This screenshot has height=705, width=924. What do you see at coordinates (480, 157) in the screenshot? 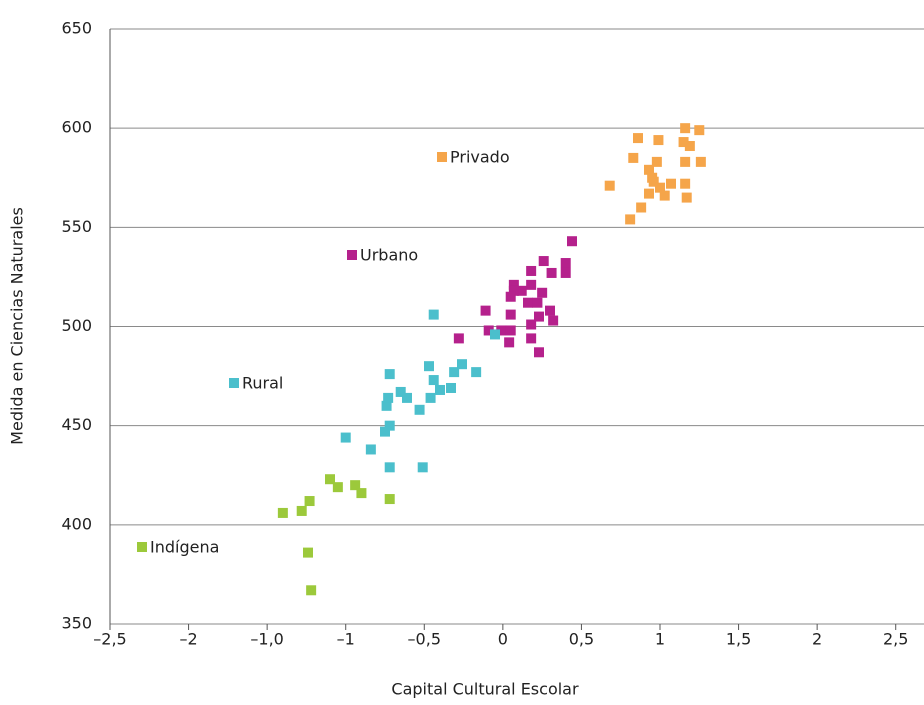
I see `legend-label: Privado` at bounding box center [480, 157].